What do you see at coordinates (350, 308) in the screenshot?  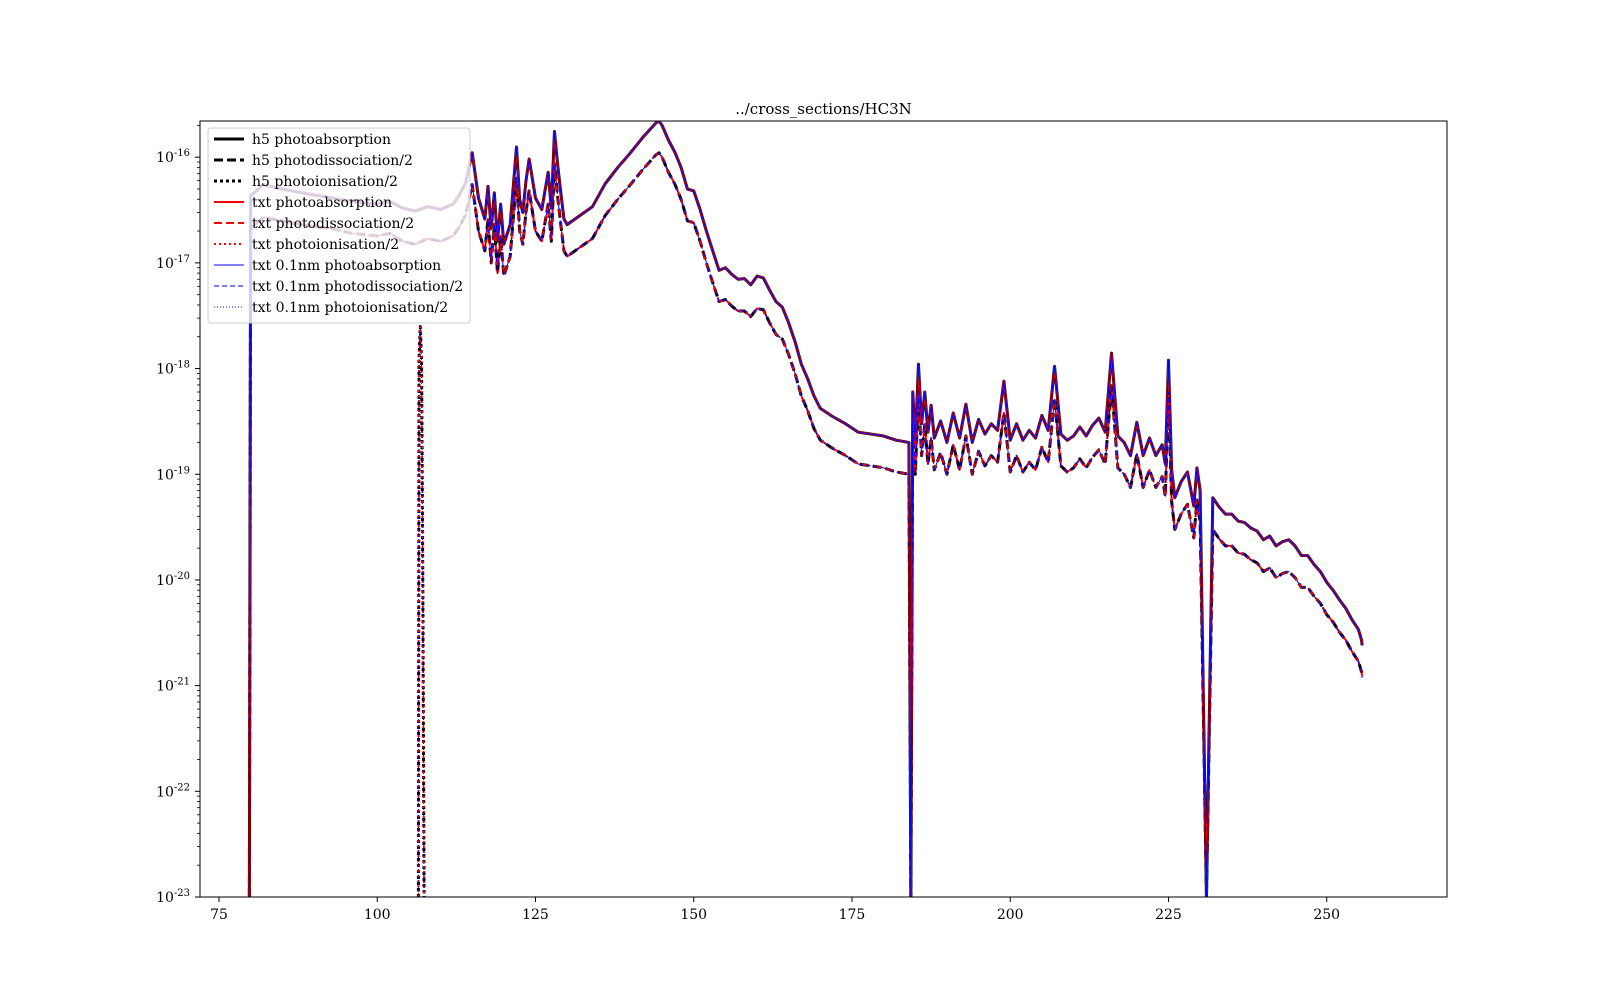 I see `legend-label-8: txt 0.1nm photoionisation/2` at bounding box center [350, 308].